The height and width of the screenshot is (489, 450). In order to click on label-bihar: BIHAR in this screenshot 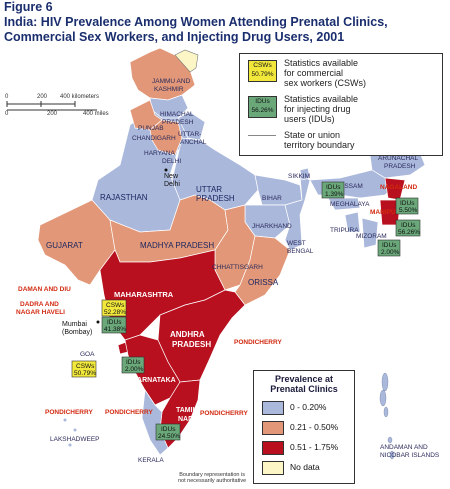, I will do `click(272, 198)`.